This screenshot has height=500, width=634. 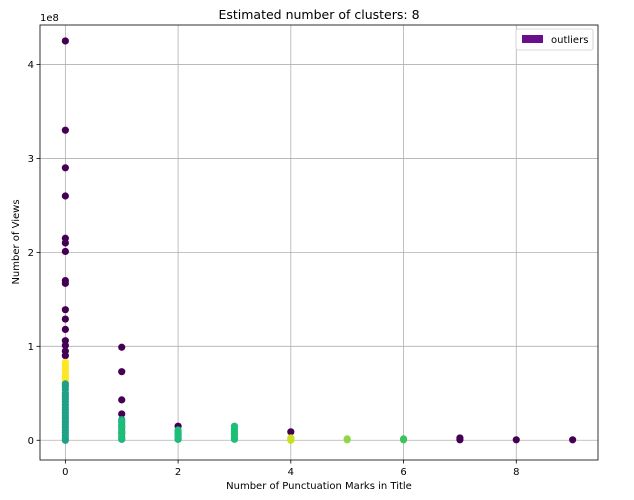 What do you see at coordinates (31, 159) in the screenshot?
I see `y-tick-label: 3` at bounding box center [31, 159].